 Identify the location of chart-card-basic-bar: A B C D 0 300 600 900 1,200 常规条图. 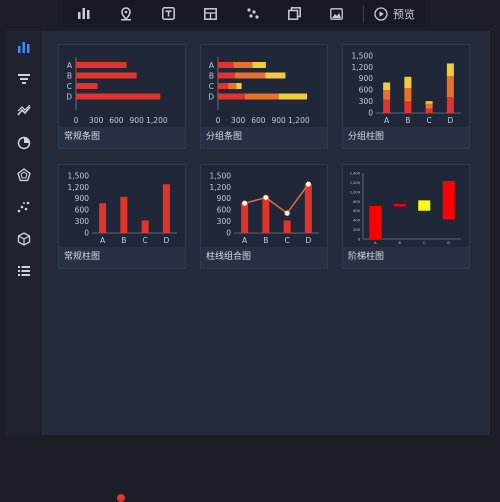
(122, 96).